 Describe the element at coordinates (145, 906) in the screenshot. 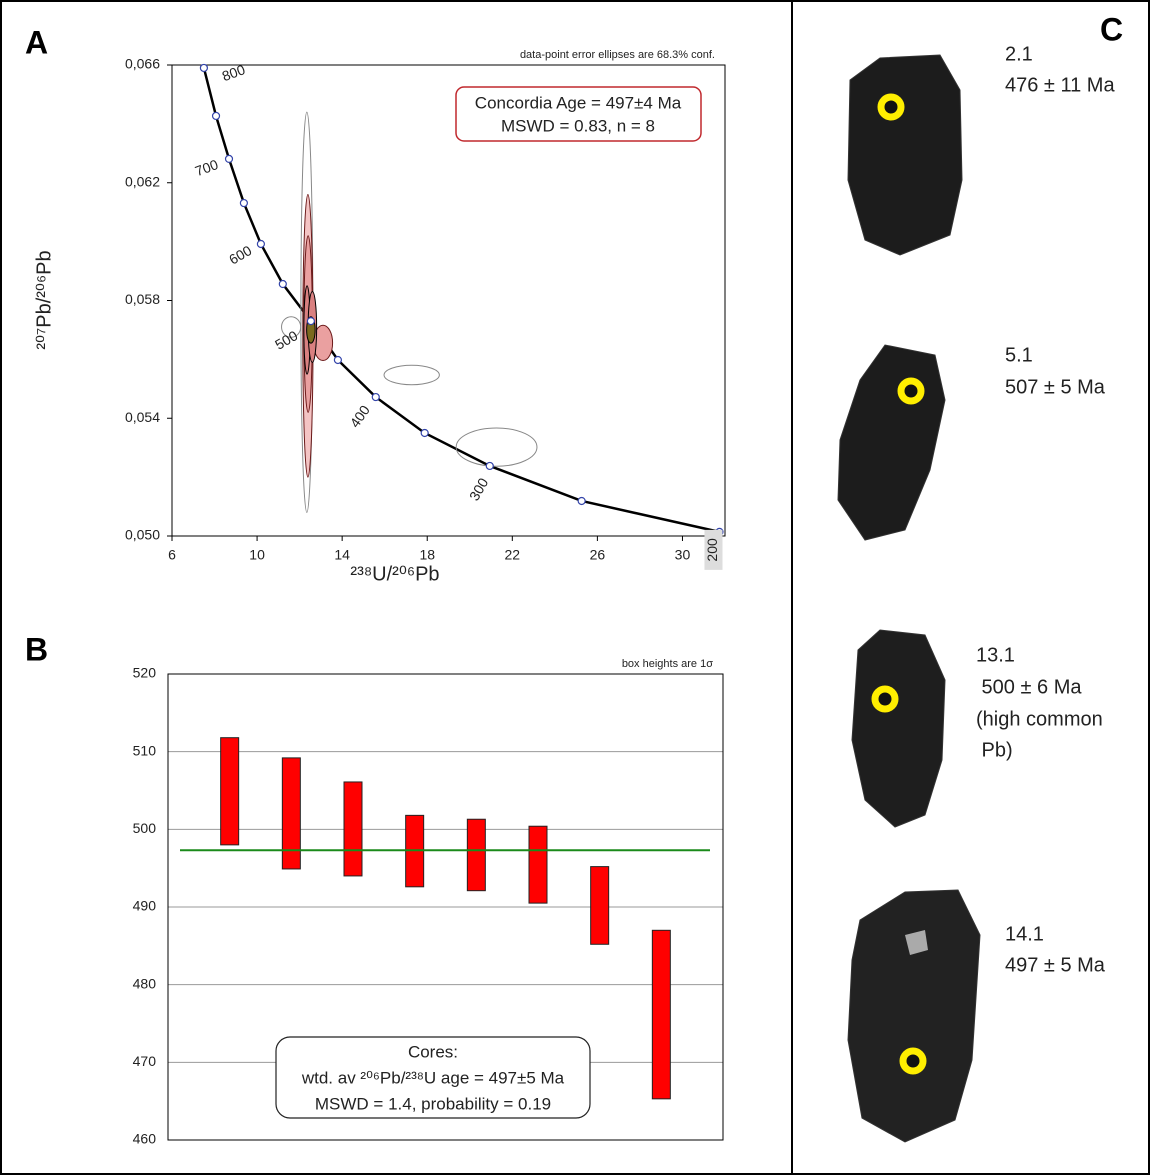

I see `y-tick-label: 490` at that location.